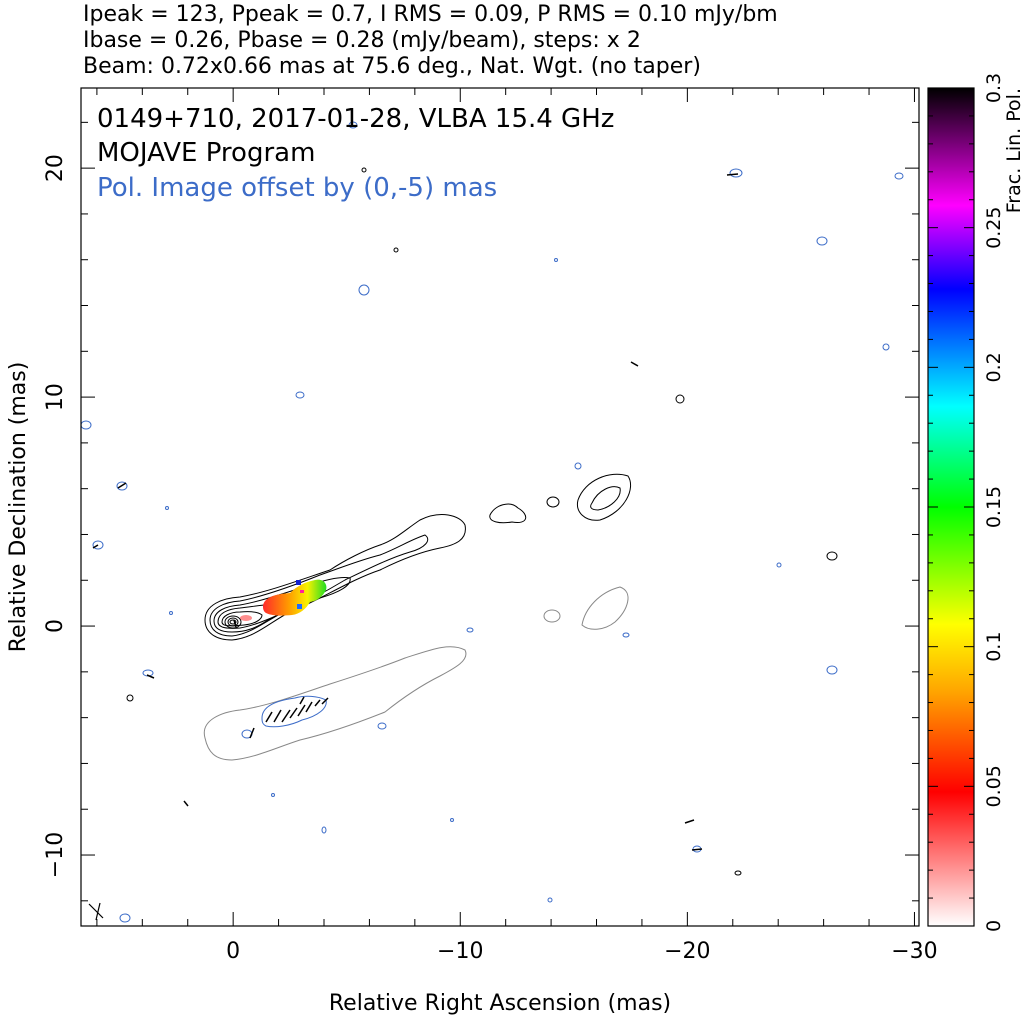 The width and height of the screenshot is (1027, 1020). I want to click on colorbar-tick-label: 0.25, so click(994, 228).